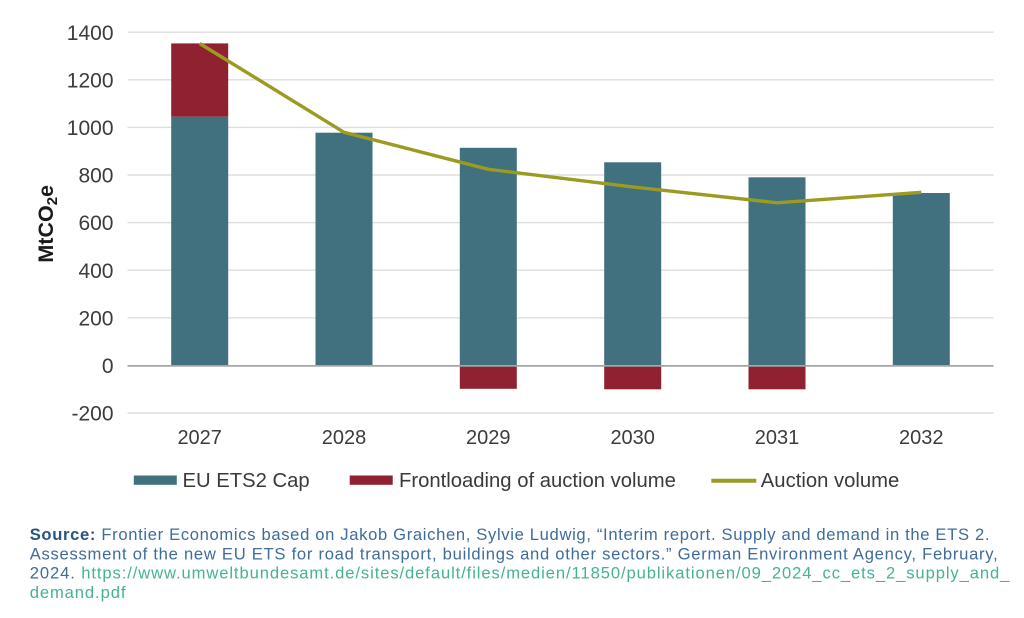 This screenshot has height=618, width=1024. What do you see at coordinates (921, 438) in the screenshot?
I see `svg-text: 2032` at bounding box center [921, 438].